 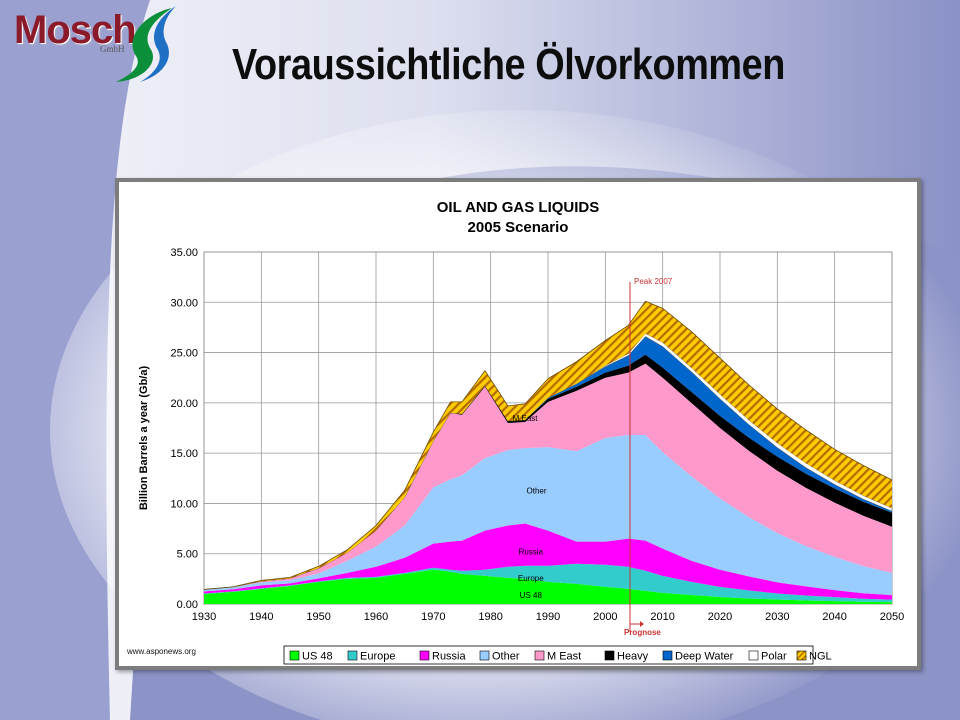 I want to click on area-label-other: Other, so click(x=537, y=490).